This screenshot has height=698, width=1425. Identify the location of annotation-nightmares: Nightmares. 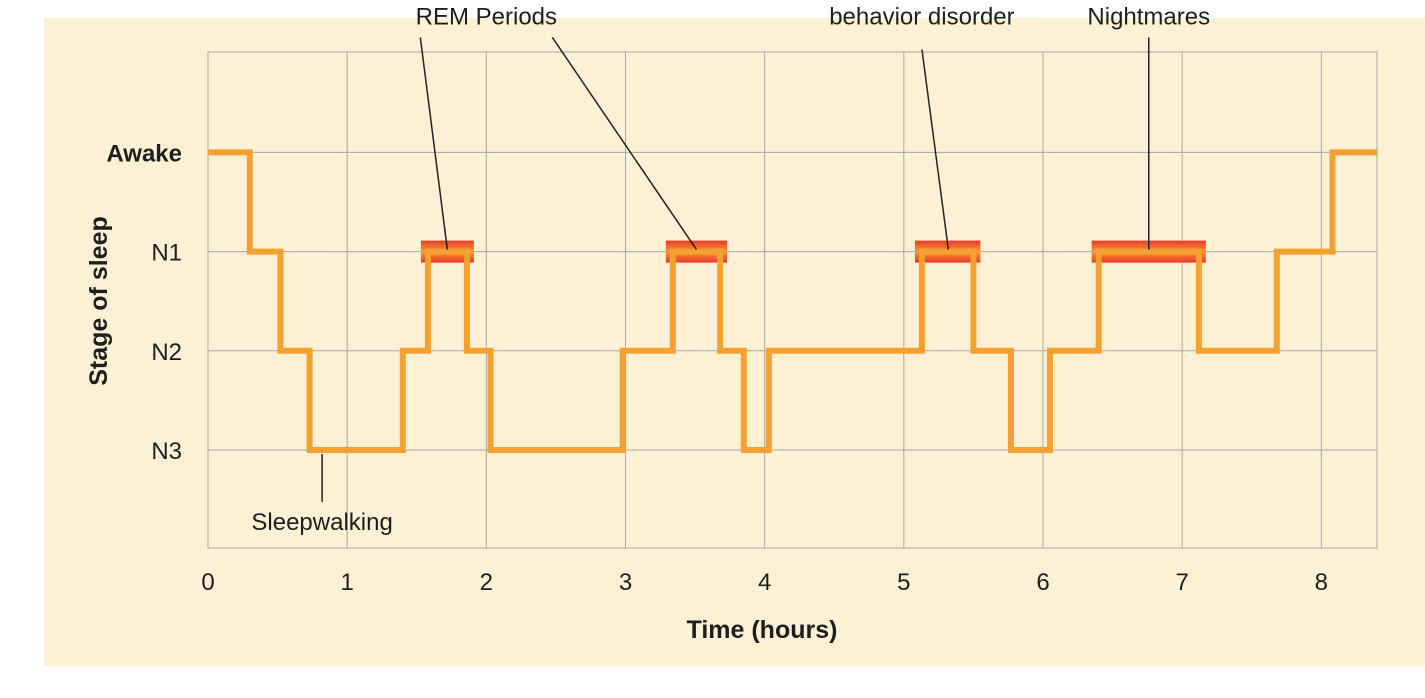
(1148, 126).